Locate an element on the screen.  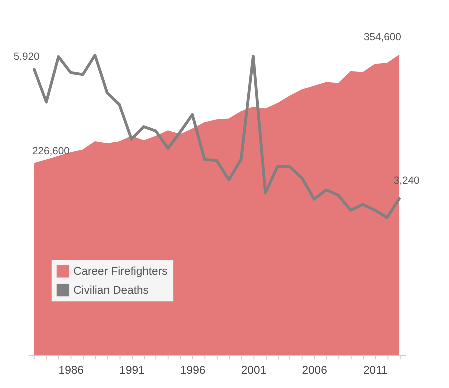
x-tick-label: 1991 is located at coordinates (132, 370).